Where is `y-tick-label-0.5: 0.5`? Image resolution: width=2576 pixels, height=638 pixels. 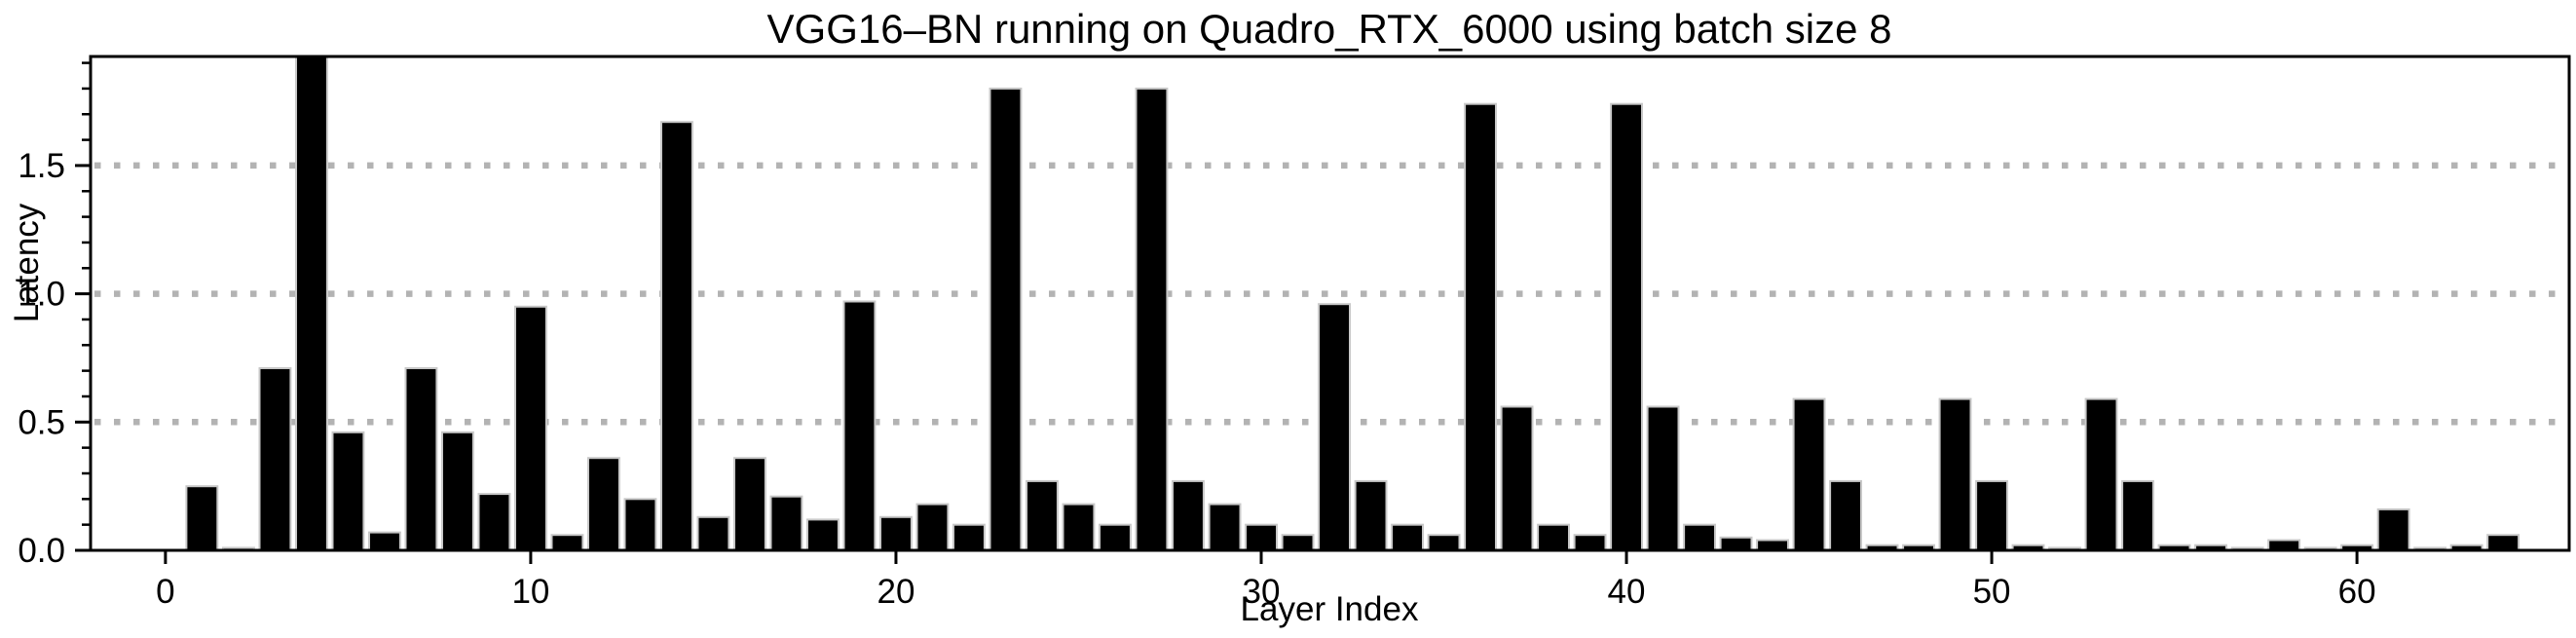 y-tick-label-0.5: 0.5 is located at coordinates (41, 422).